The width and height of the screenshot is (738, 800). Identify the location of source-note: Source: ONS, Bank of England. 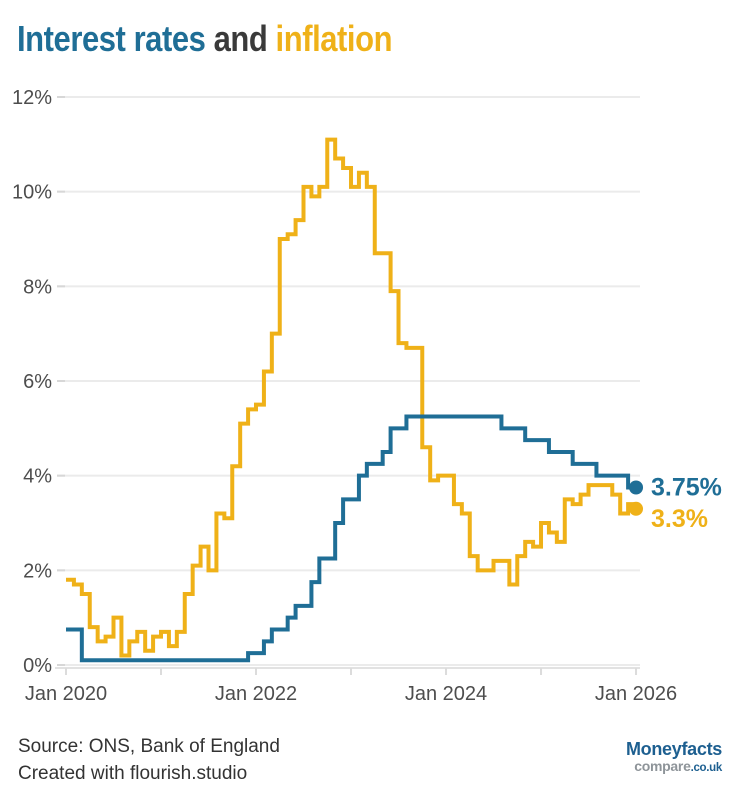
(149, 746).